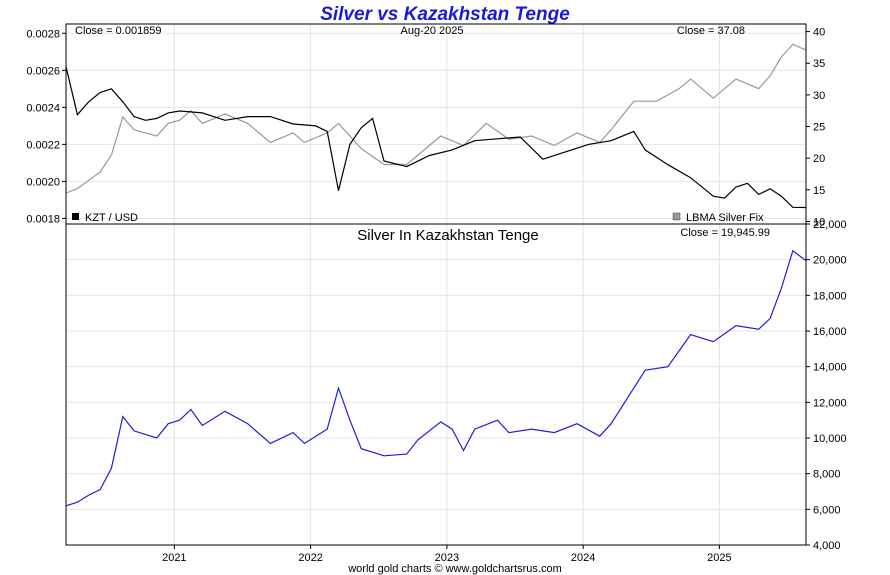 The width and height of the screenshot is (890, 575). Describe the element at coordinates (43, 34) in the screenshot. I see `left-tick-label: 0.0028` at that location.